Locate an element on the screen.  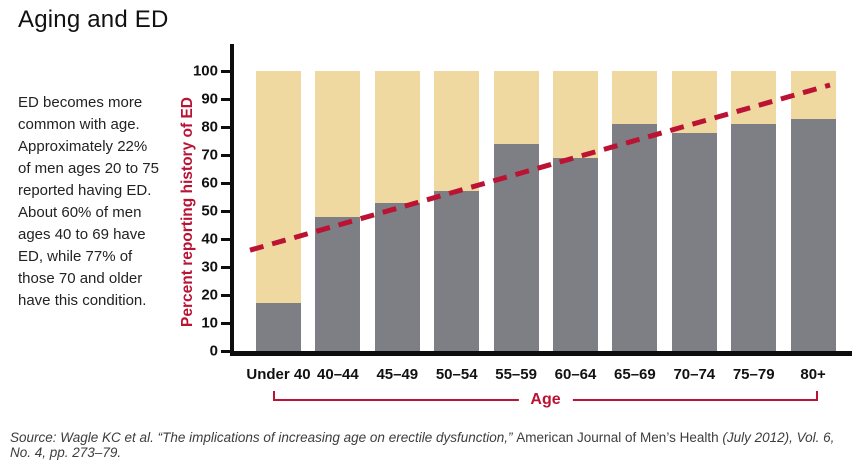
y-axis is located at coordinates (232, 198).